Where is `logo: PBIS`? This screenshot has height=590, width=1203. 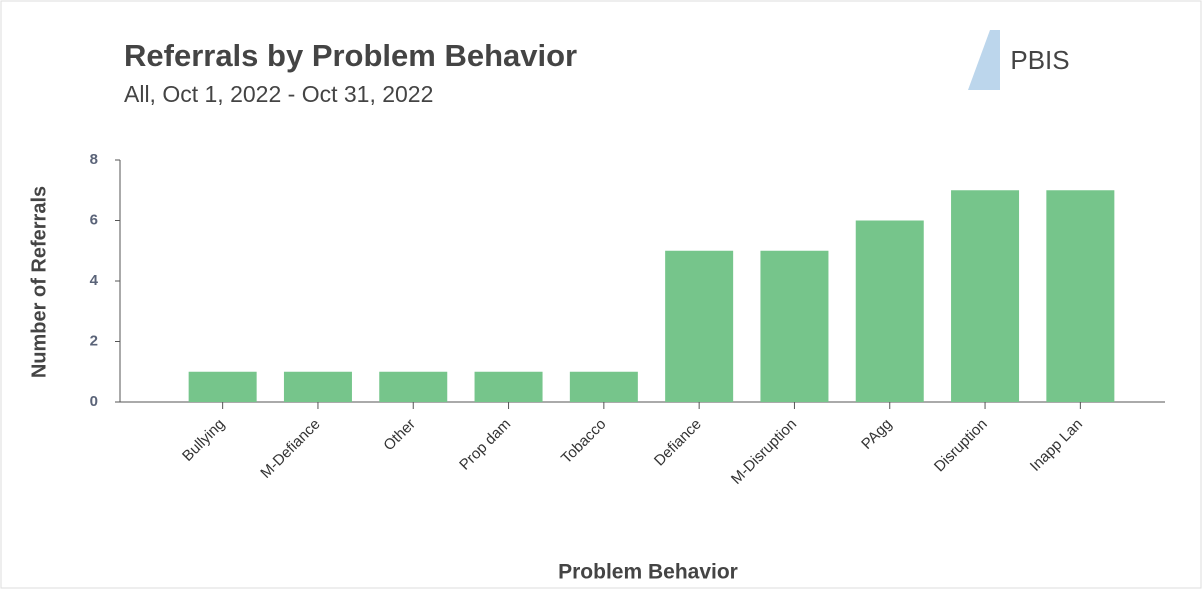
logo: PBIS is located at coordinates (1019, 60).